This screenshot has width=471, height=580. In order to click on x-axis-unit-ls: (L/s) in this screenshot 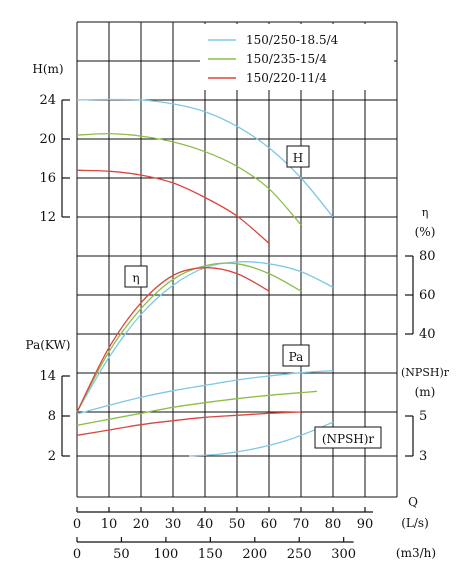, I will do `click(415, 523)`.